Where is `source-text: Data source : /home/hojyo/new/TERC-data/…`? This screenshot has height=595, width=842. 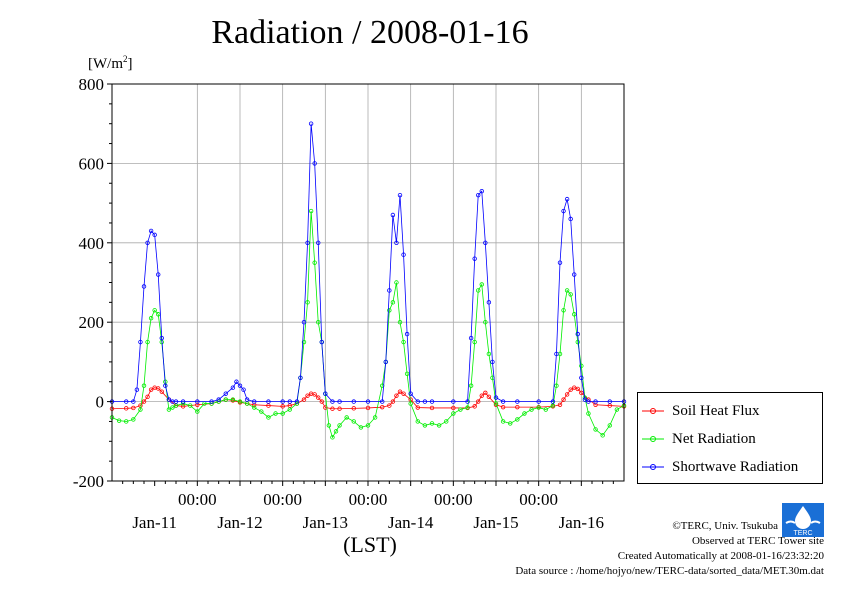
source-text: Data source : /home/hojyo/new/TERC-data/… is located at coordinates (669, 571).